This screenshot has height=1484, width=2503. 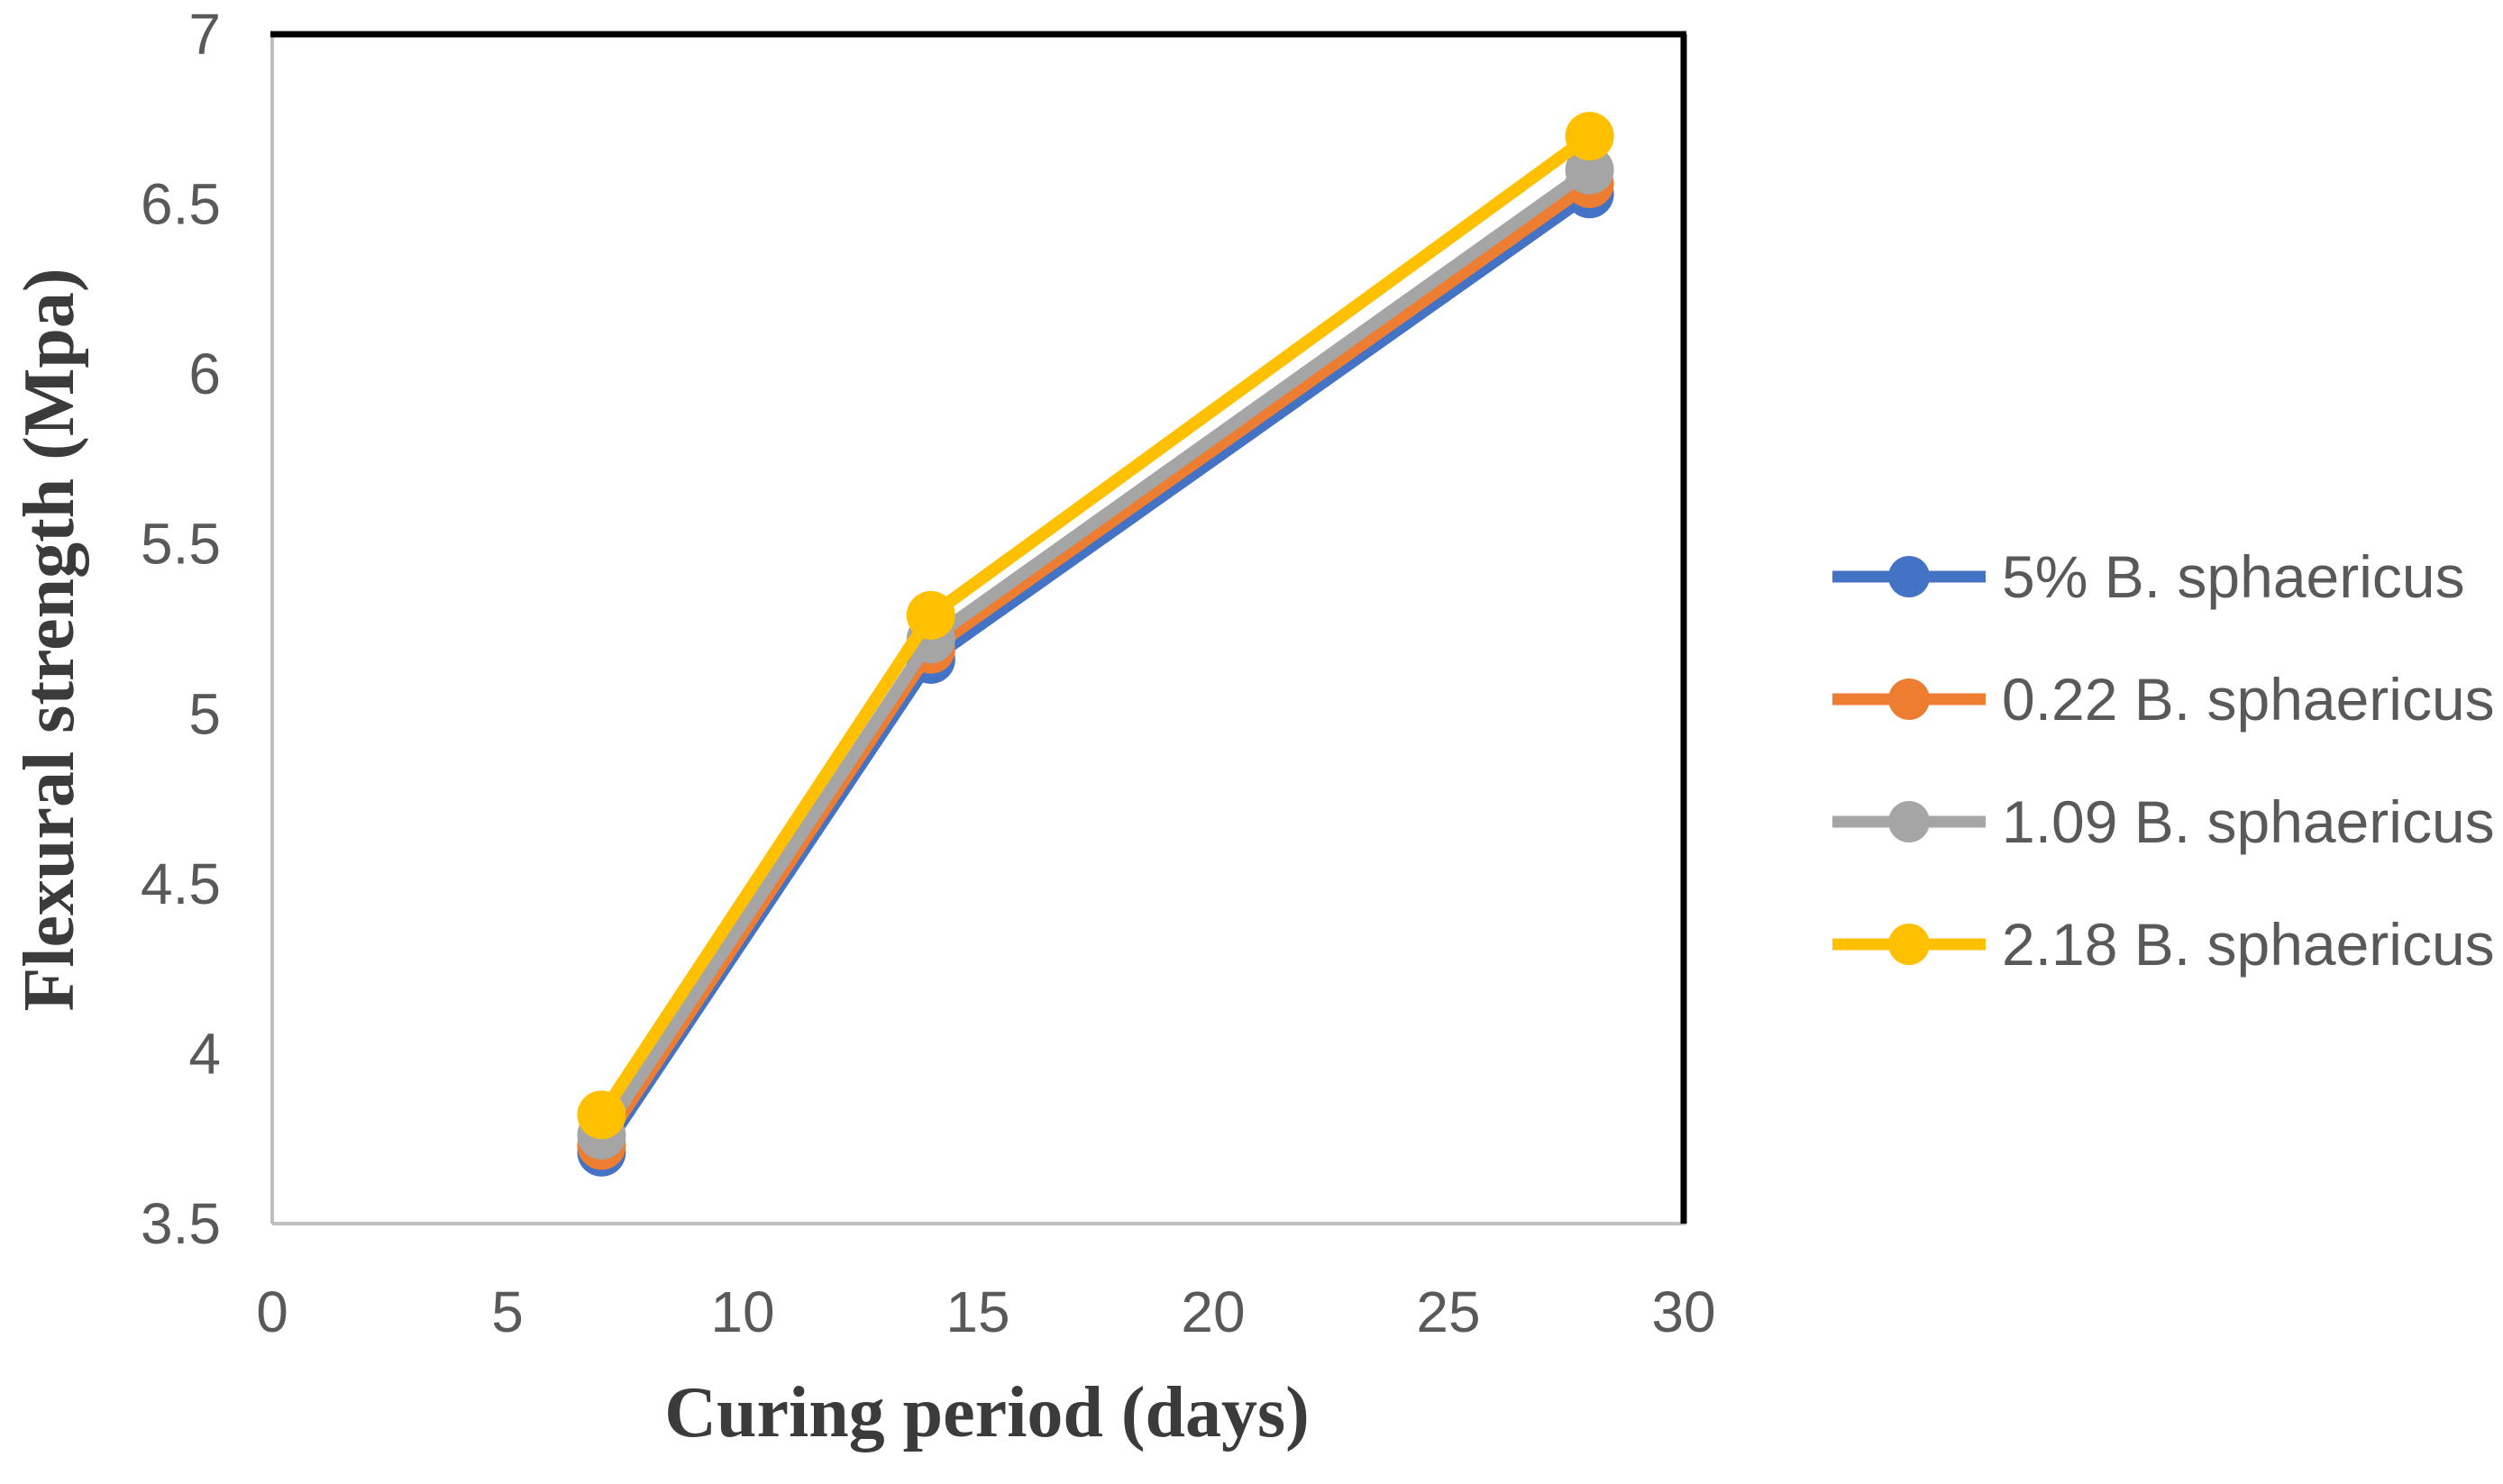 What do you see at coordinates (977, 1311) in the screenshot?
I see `x-tick-label: 15` at bounding box center [977, 1311].